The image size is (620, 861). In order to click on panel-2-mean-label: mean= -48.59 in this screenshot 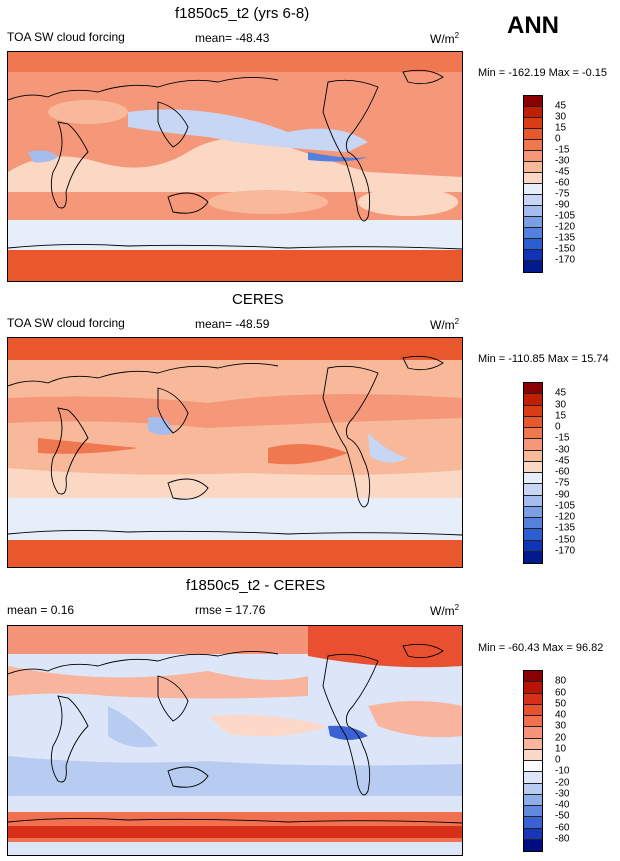, I will do `click(232, 324)`.